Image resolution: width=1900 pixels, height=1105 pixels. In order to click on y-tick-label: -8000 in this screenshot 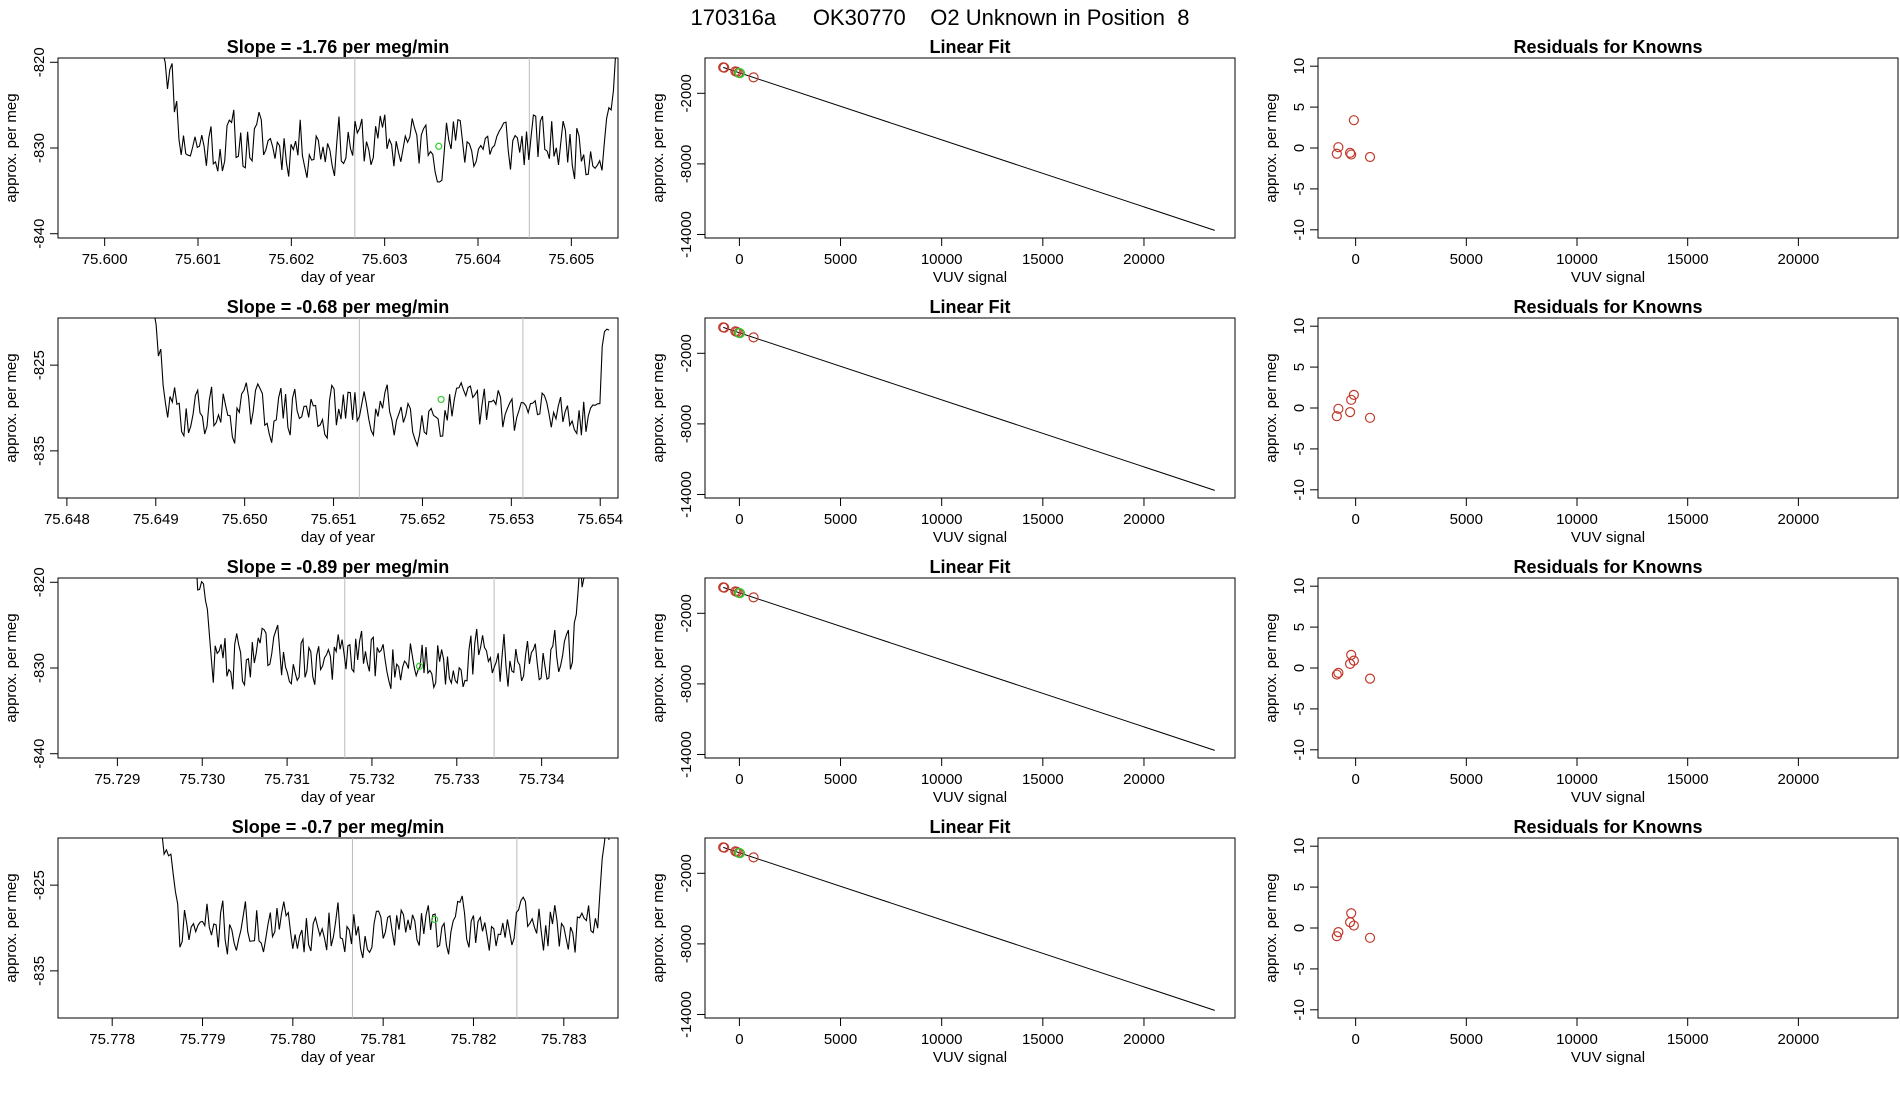, I will do `click(686, 944)`.